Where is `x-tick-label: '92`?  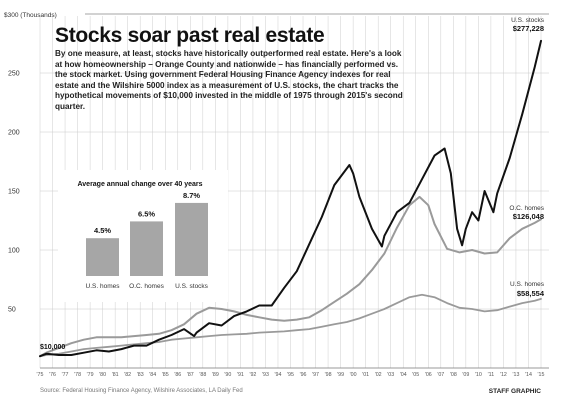
x-tick-label: '92 is located at coordinates (252, 375).